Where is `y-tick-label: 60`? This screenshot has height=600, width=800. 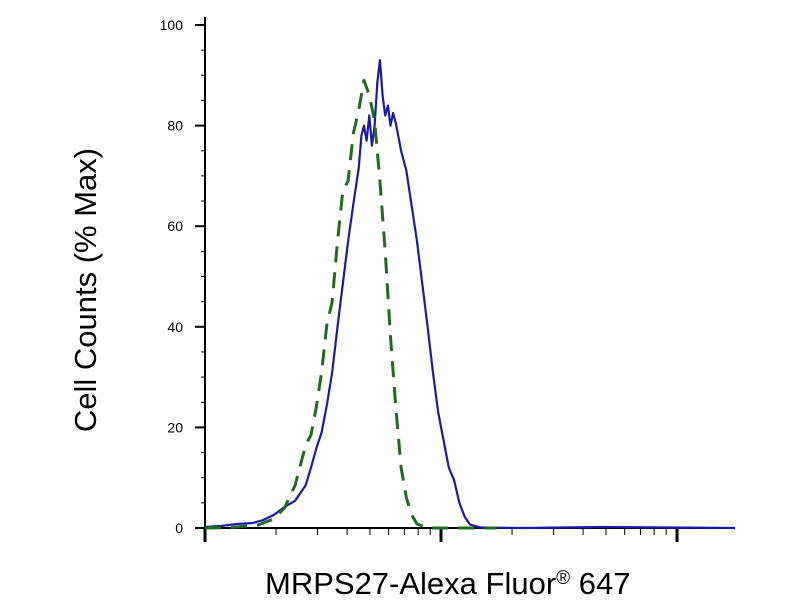
y-tick-label: 60 is located at coordinates (175, 226).